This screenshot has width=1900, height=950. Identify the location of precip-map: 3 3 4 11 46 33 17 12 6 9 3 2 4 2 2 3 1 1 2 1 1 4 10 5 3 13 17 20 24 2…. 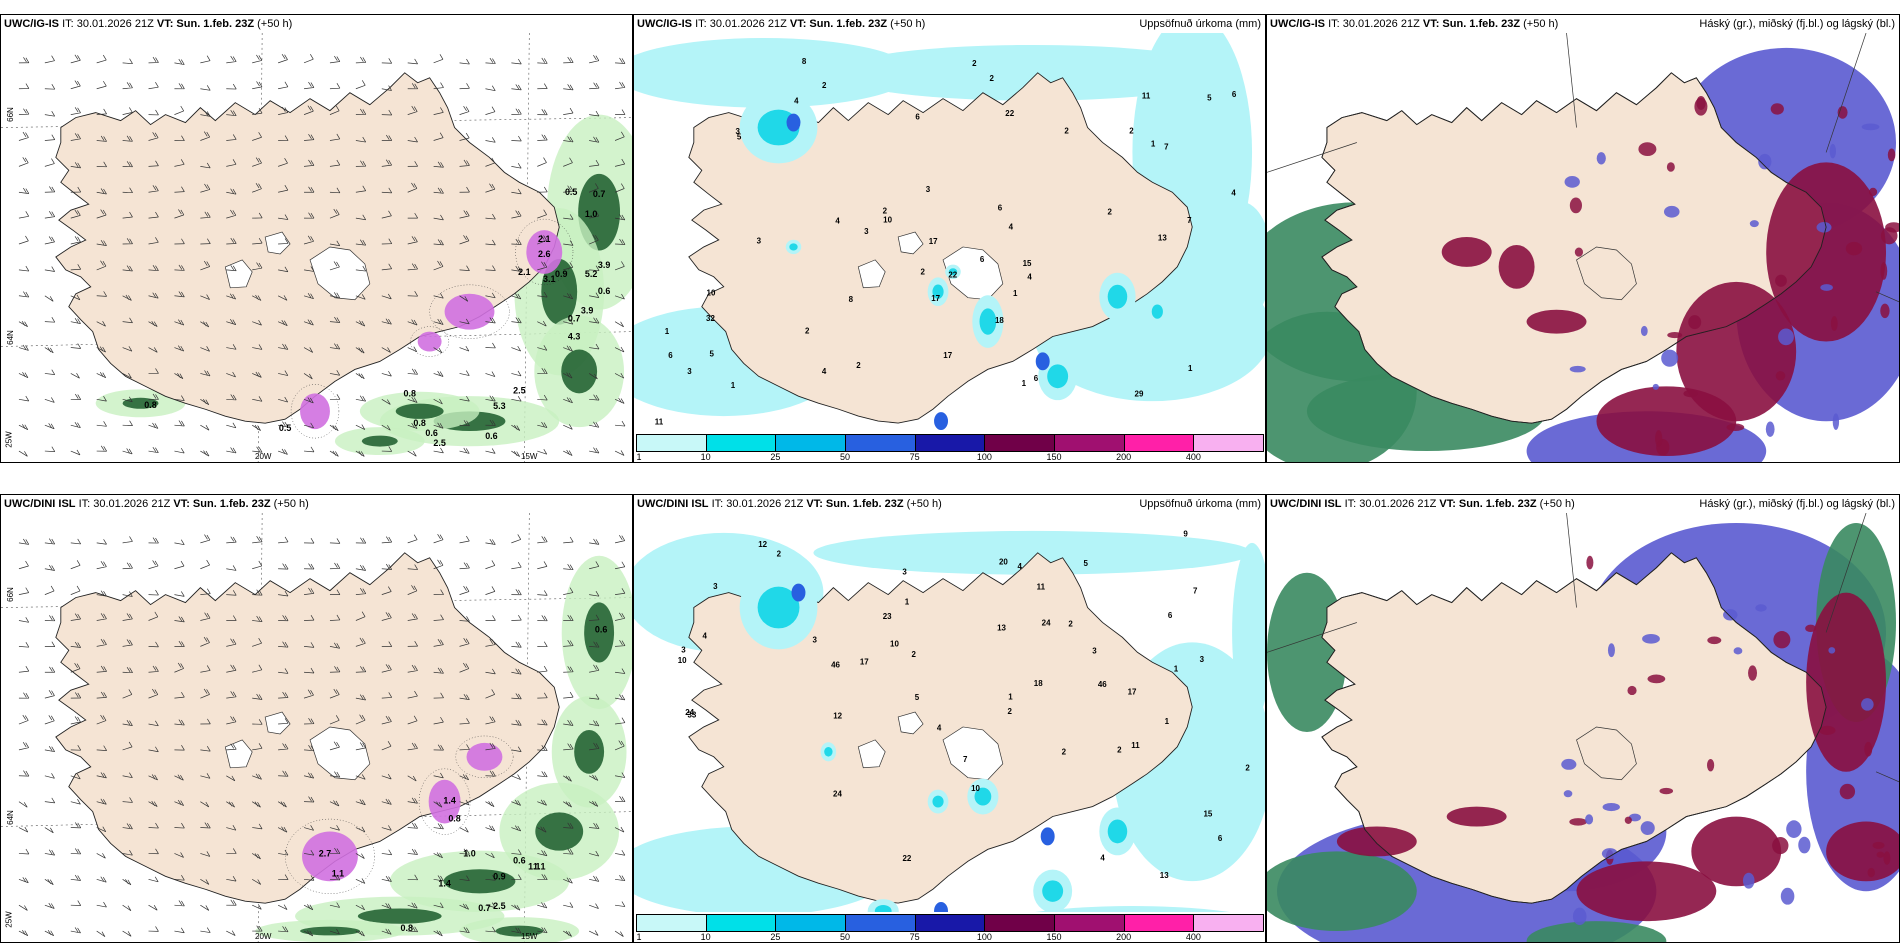
(949, 712).